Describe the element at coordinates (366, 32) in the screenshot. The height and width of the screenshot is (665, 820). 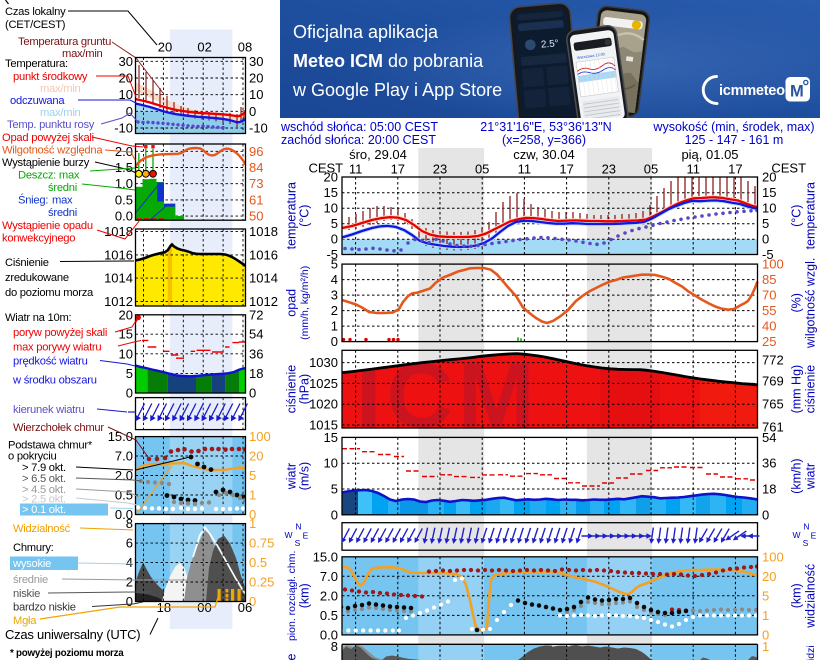
I see `svg-text: Oficjalna aplikacja` at that location.